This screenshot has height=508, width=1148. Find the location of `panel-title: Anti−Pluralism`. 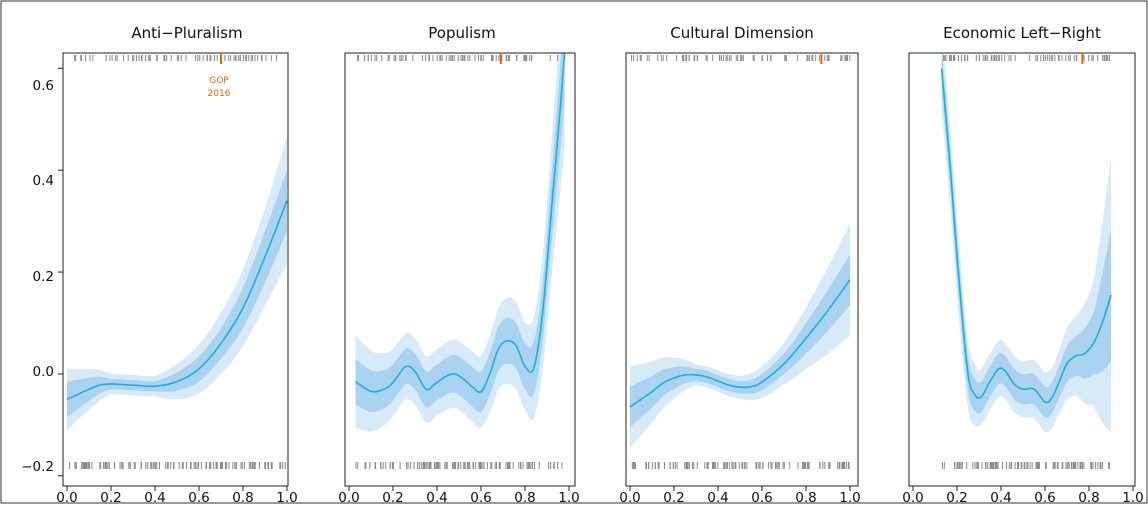

panel-title: Anti−Pluralism is located at coordinates (186, 33).